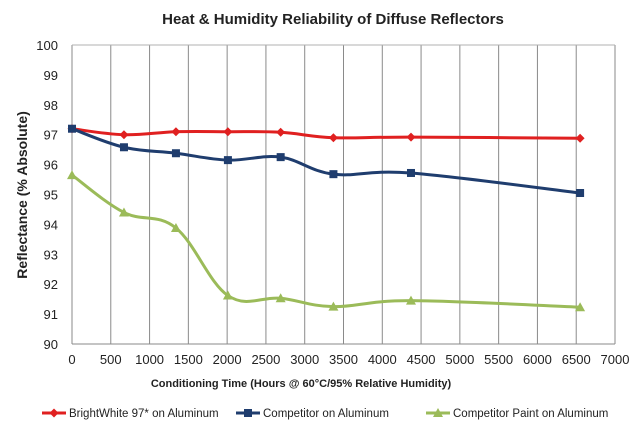 The height and width of the screenshot is (429, 641). What do you see at coordinates (265, 359) in the screenshot?
I see `x-tick-label: 2500` at bounding box center [265, 359].